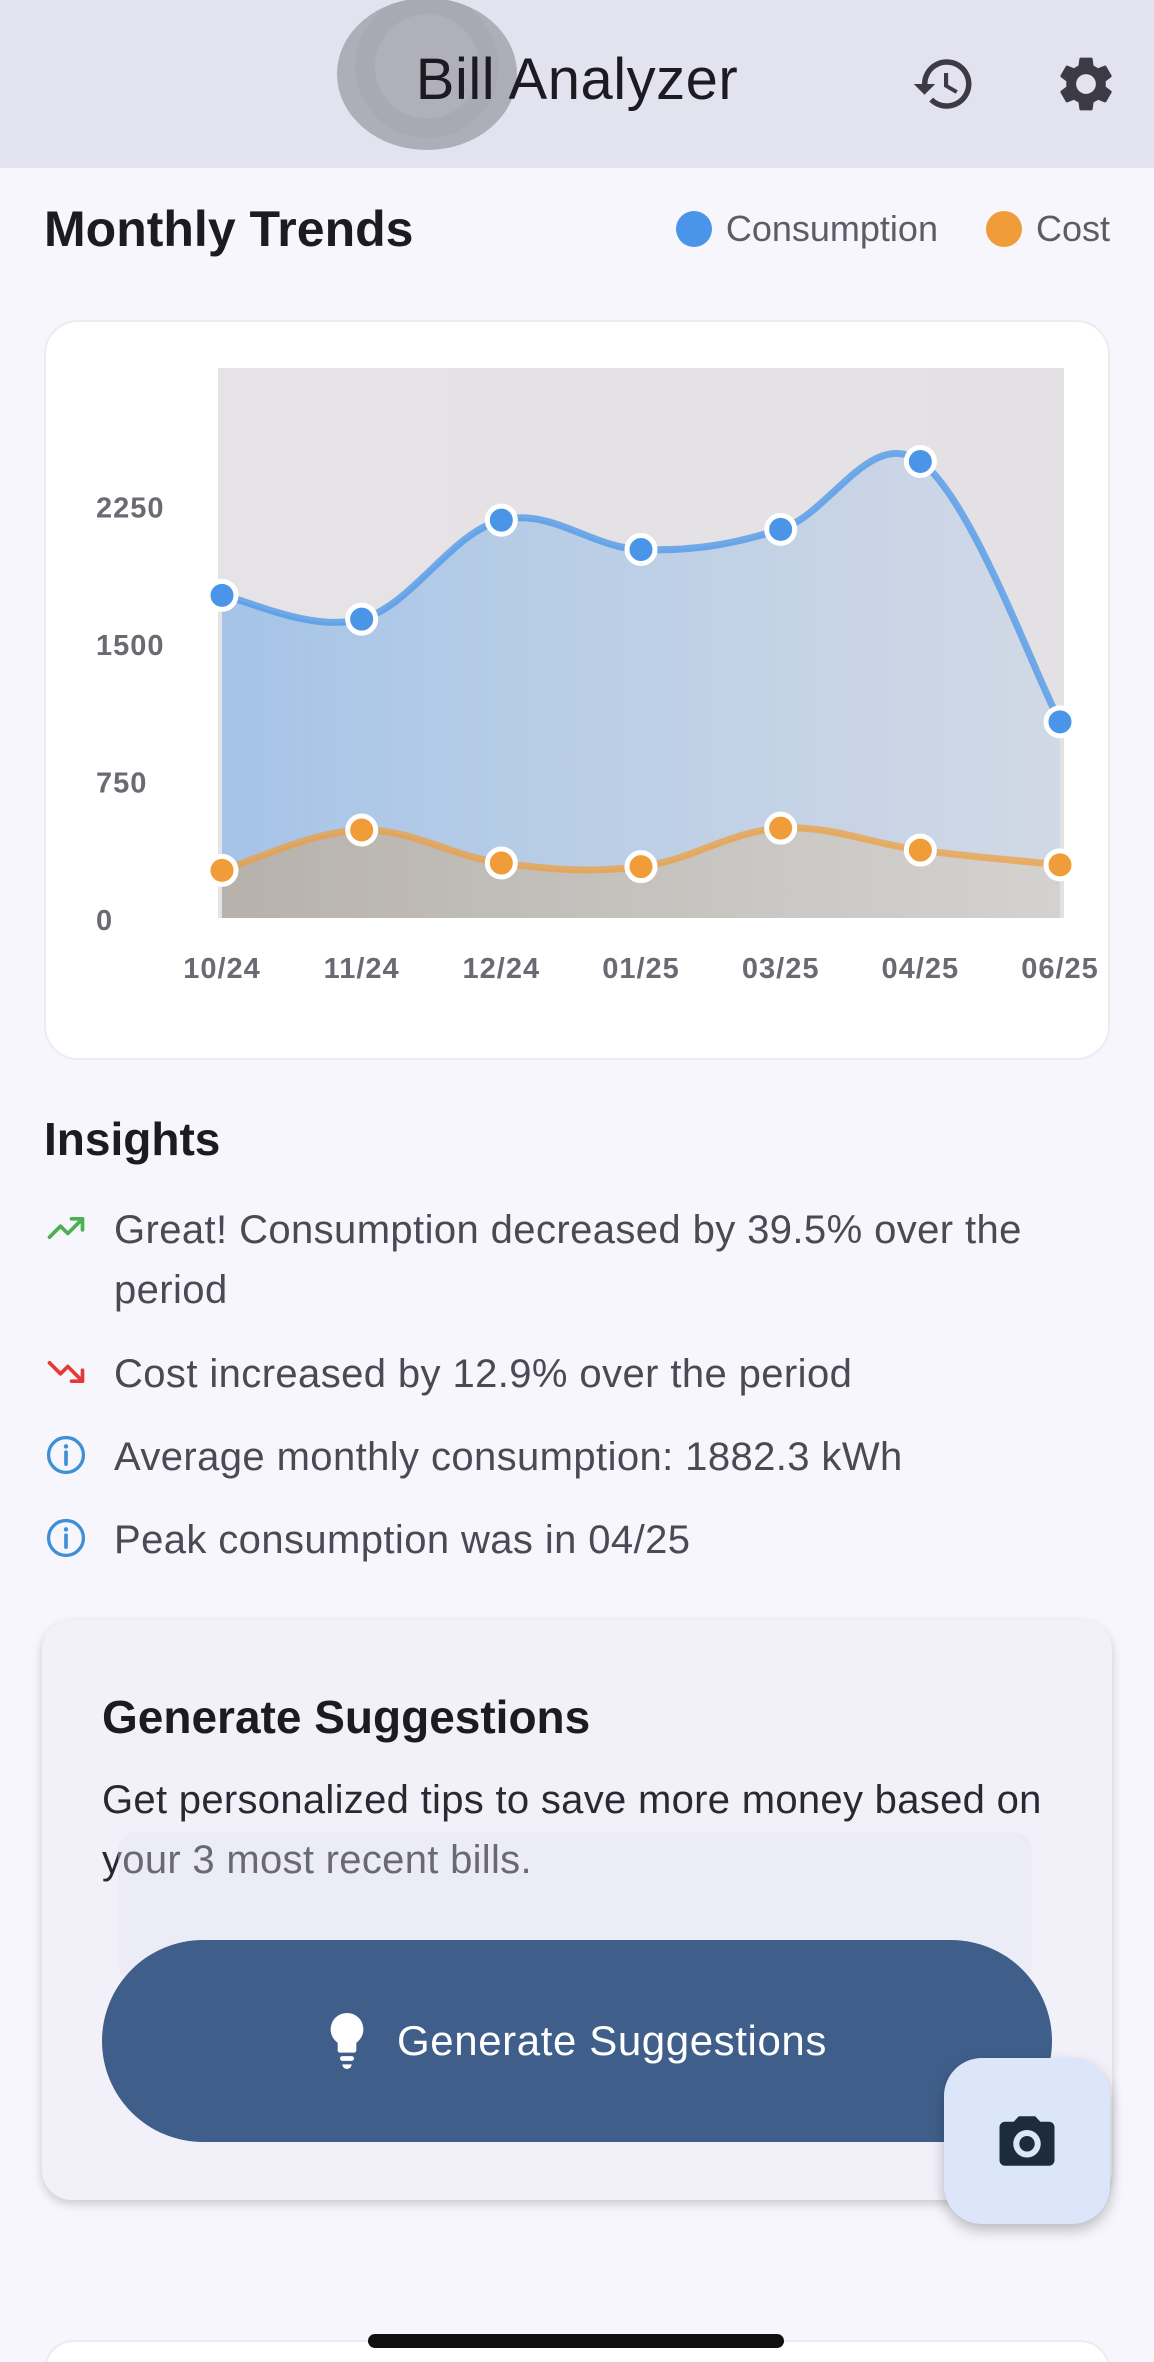 The width and height of the screenshot is (1154, 2362). I want to click on point-cost-10/24, so click(222, 870).